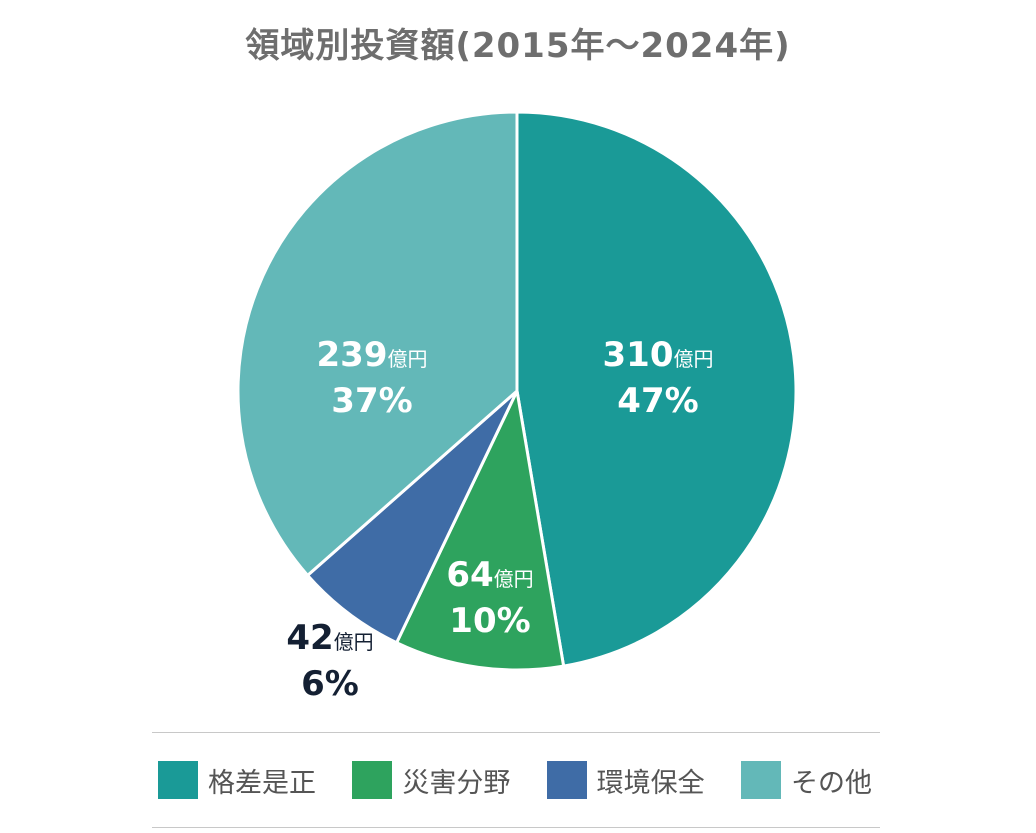 This screenshot has height=833, width=1036. I want to click on slice-value: 64, so click(469, 575).